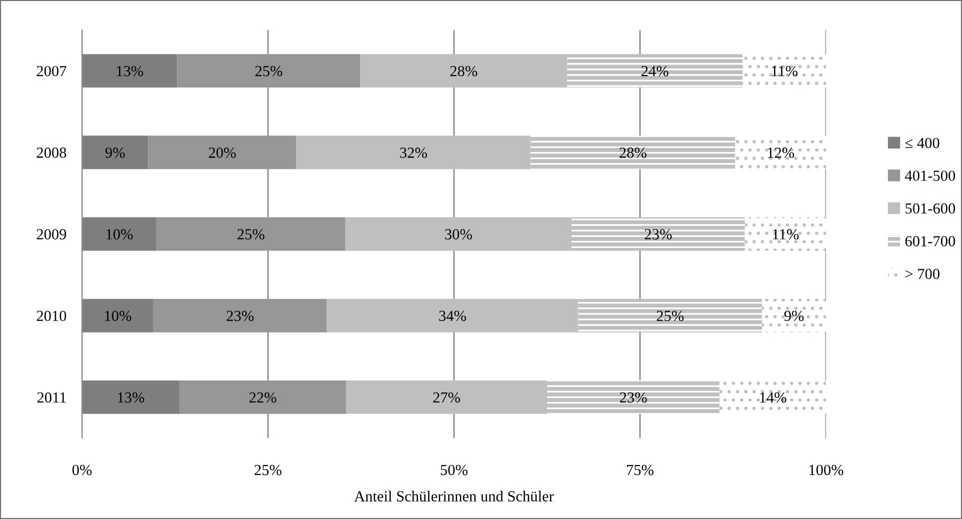 This screenshot has width=962, height=519. I want to click on data-label: 32%, so click(413, 153).